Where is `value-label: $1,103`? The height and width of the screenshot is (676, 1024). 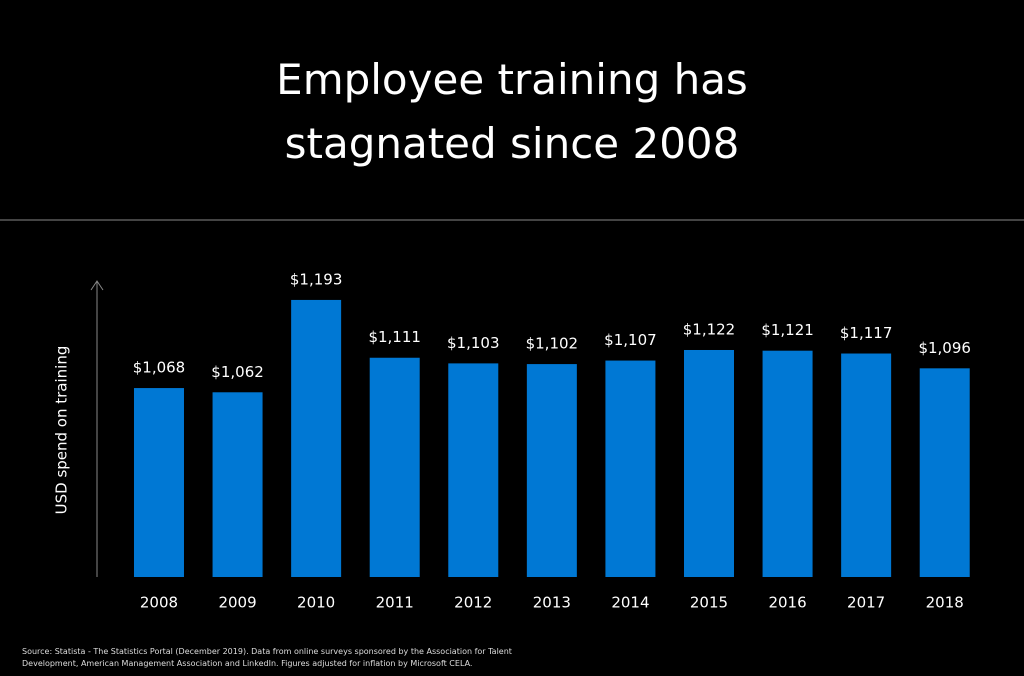 value-label: $1,103 is located at coordinates (473, 343).